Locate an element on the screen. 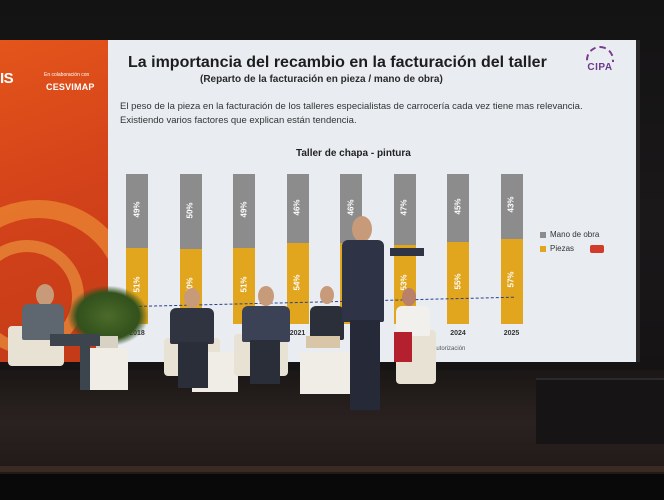 The image size is (664, 500). bar-2021: 46% 54% is located at coordinates (297, 249).